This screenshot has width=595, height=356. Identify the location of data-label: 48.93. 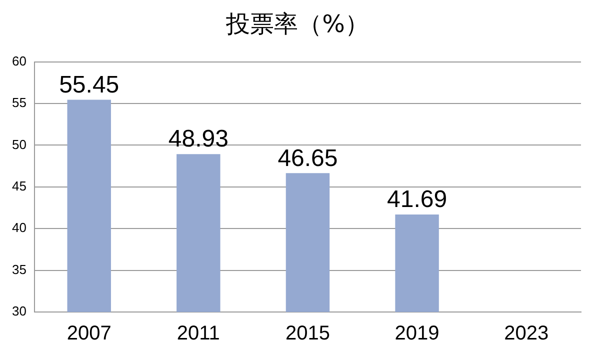
(198, 139).